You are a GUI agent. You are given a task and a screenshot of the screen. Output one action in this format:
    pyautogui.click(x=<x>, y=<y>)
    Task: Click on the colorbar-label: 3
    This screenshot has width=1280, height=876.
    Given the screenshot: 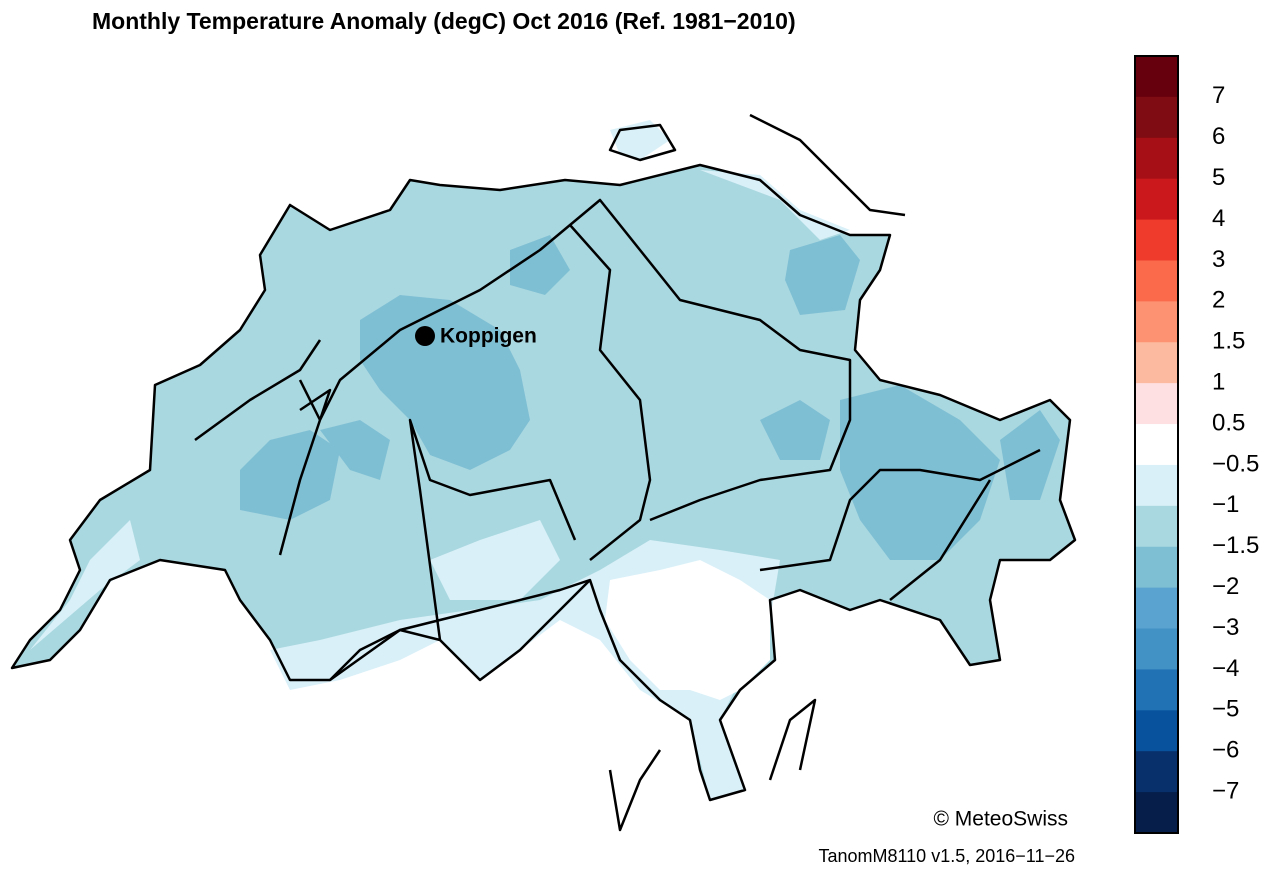 What is the action you would take?
    pyautogui.click(x=1218, y=259)
    